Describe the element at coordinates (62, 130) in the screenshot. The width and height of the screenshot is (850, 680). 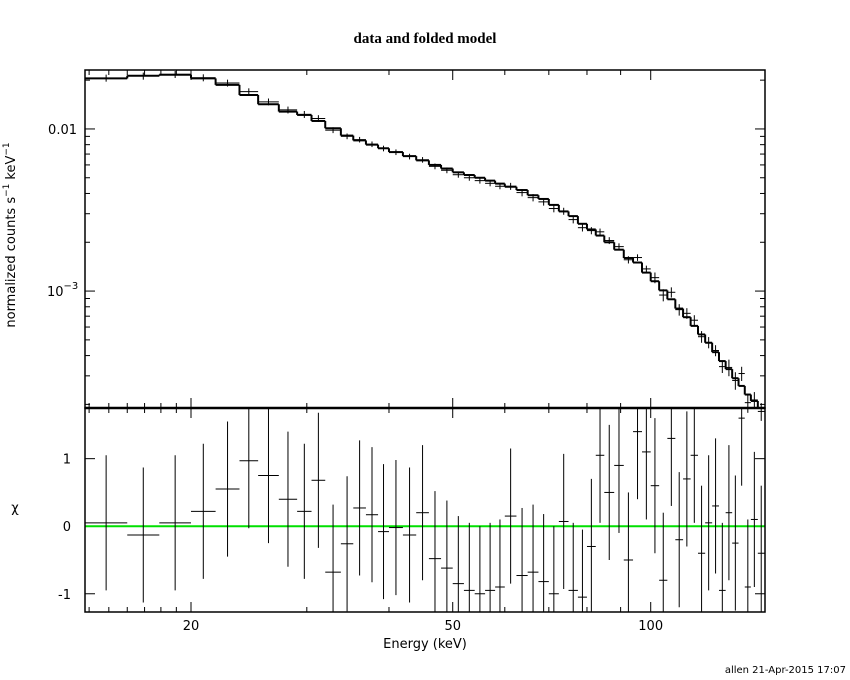
I see `y-tick-label: 0.01` at that location.